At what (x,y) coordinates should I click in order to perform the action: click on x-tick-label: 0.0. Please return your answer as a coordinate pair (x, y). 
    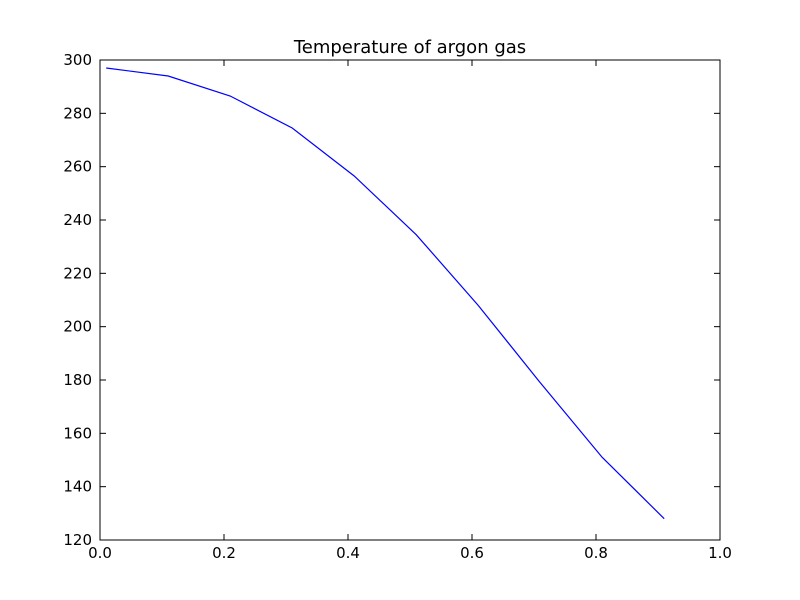
    Looking at the image, I should click on (100, 553).